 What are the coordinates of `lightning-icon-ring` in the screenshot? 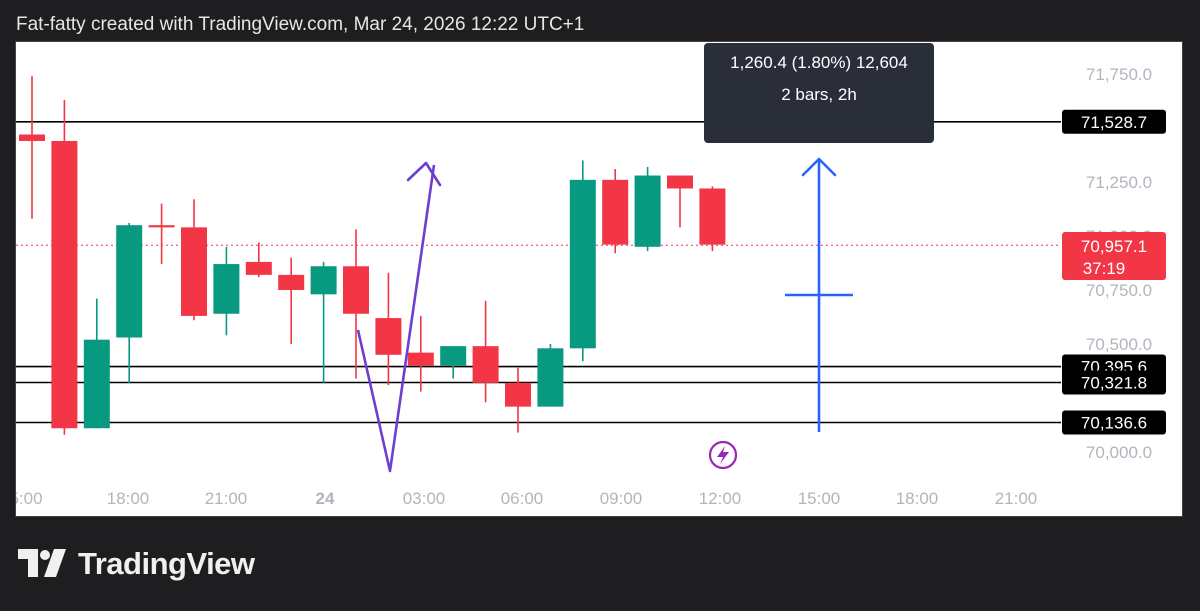 It's located at (723, 455).